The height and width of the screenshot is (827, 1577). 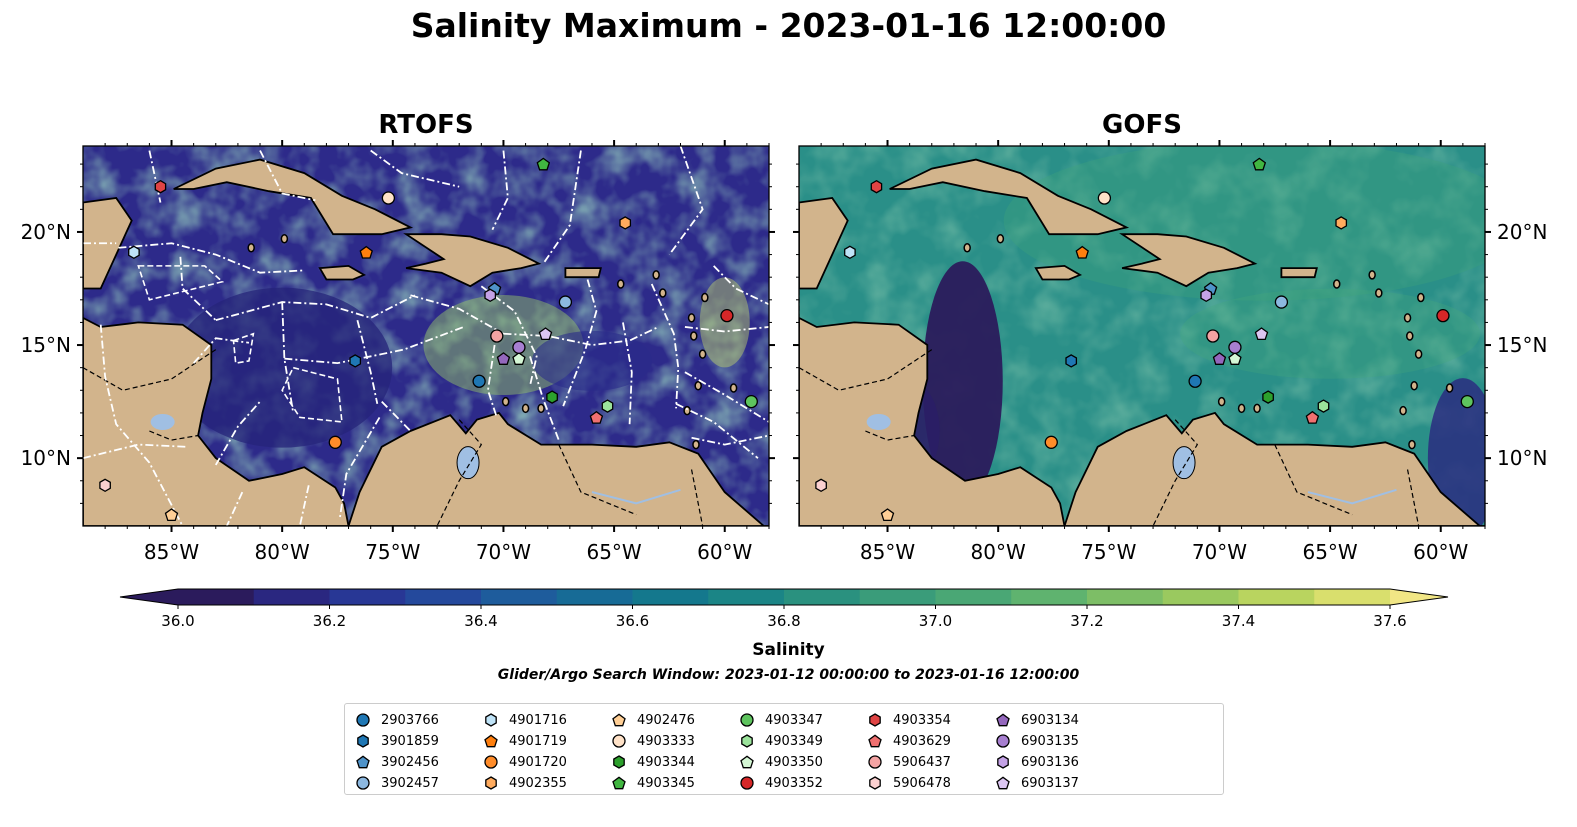 I want to click on puerto-rico-land, so click(x=583, y=273).